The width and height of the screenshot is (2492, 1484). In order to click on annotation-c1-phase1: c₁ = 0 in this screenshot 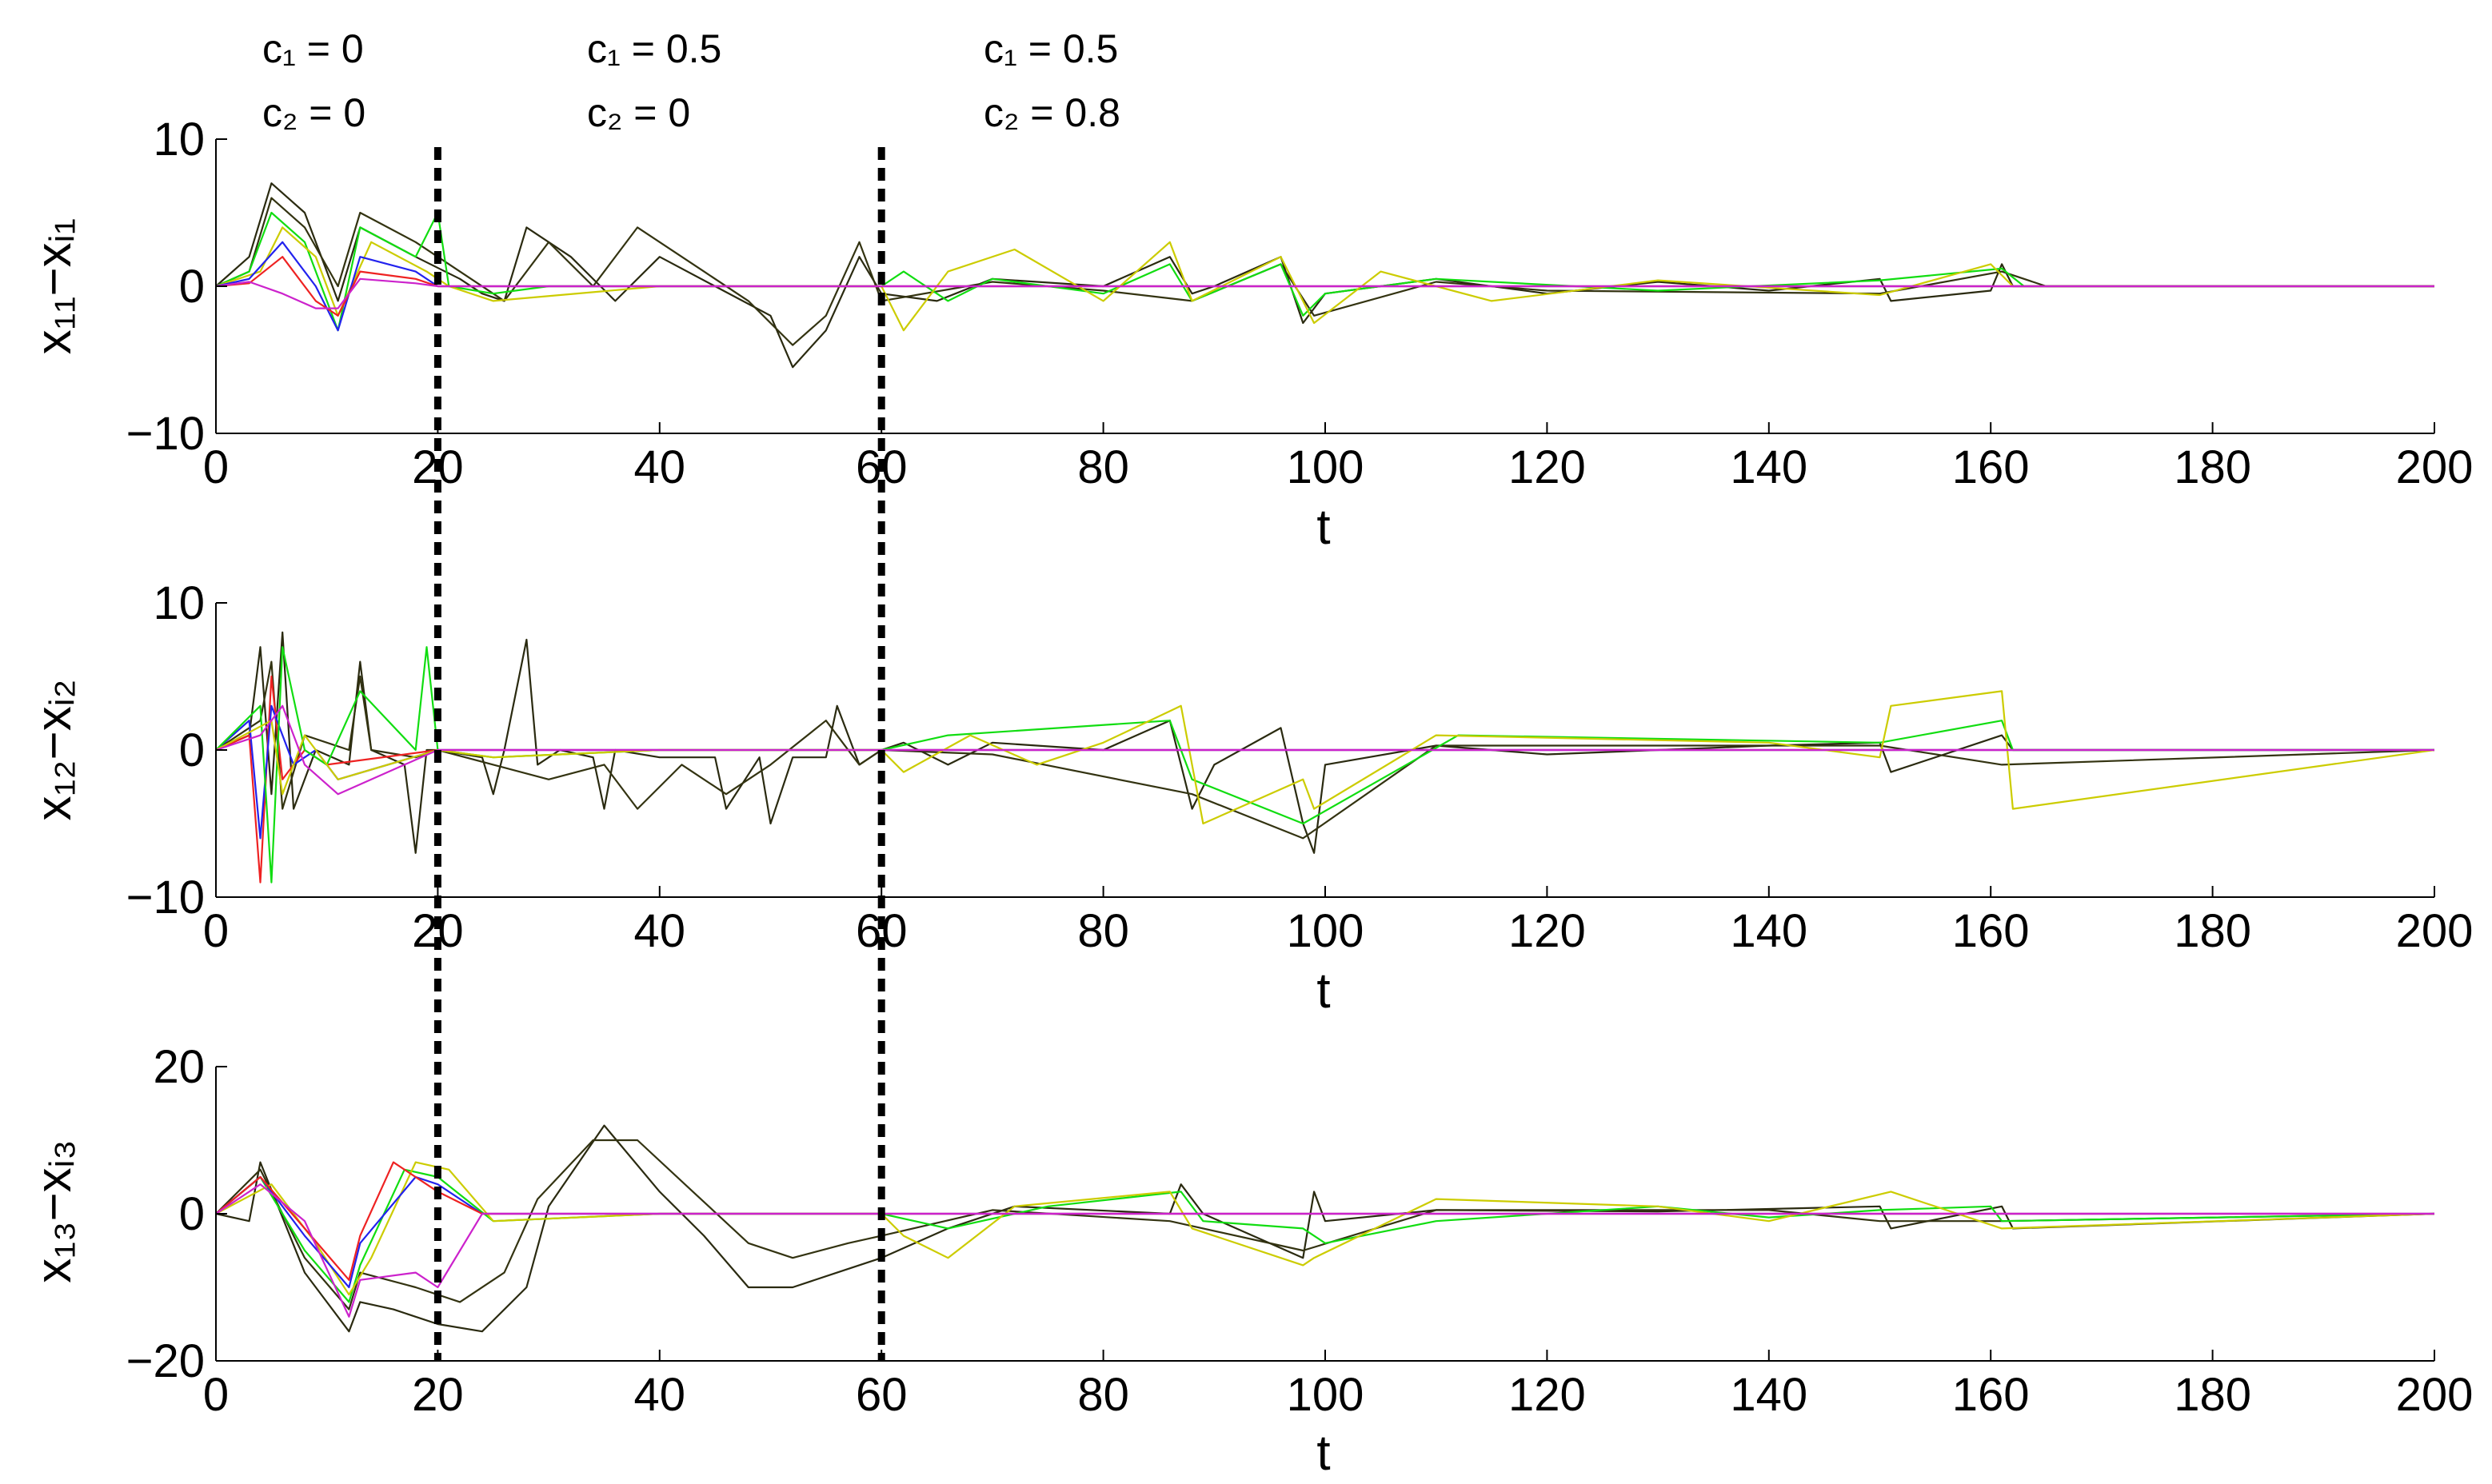, I will do `click(313, 48)`.